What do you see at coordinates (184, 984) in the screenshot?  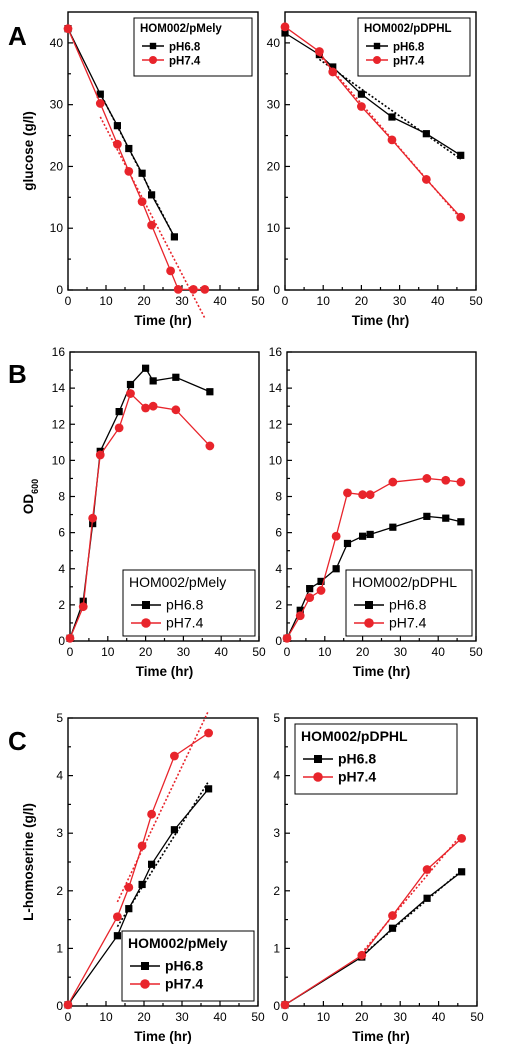 I see `legend-label: pH7.4` at bounding box center [184, 984].